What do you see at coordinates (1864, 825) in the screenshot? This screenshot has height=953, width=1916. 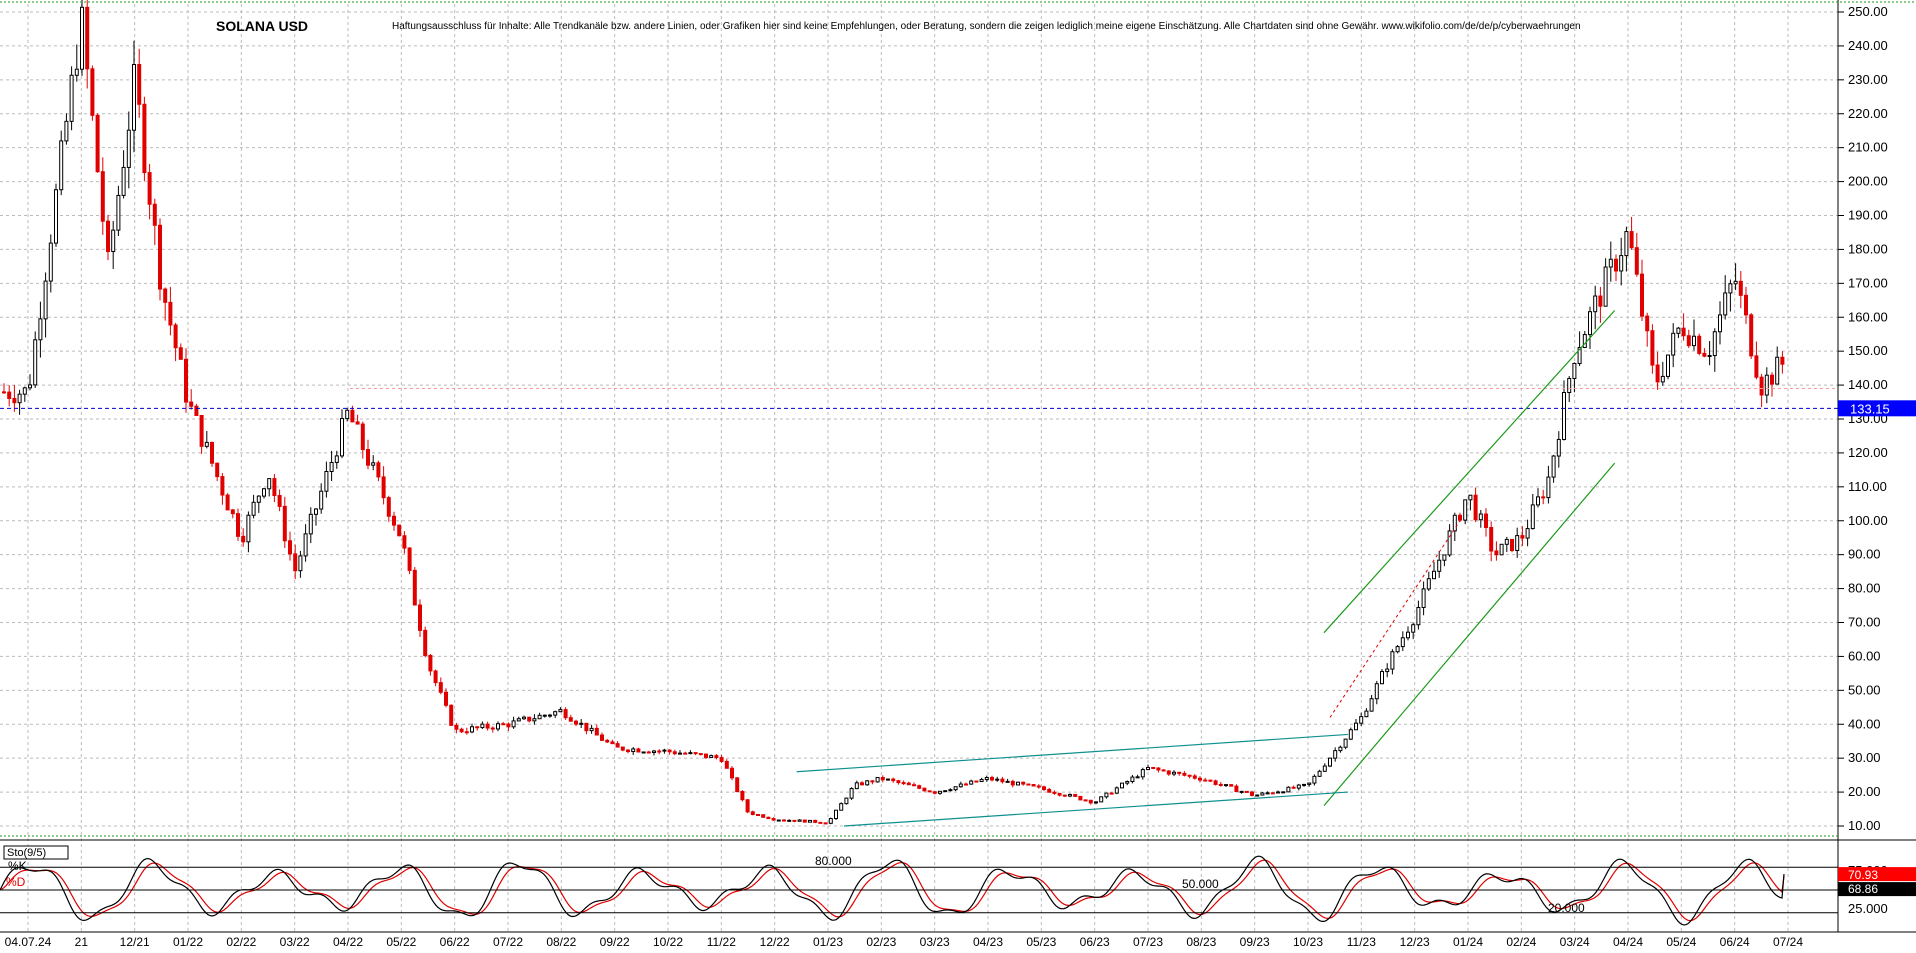 I see `y-tick-label: 10.00` at bounding box center [1864, 825].